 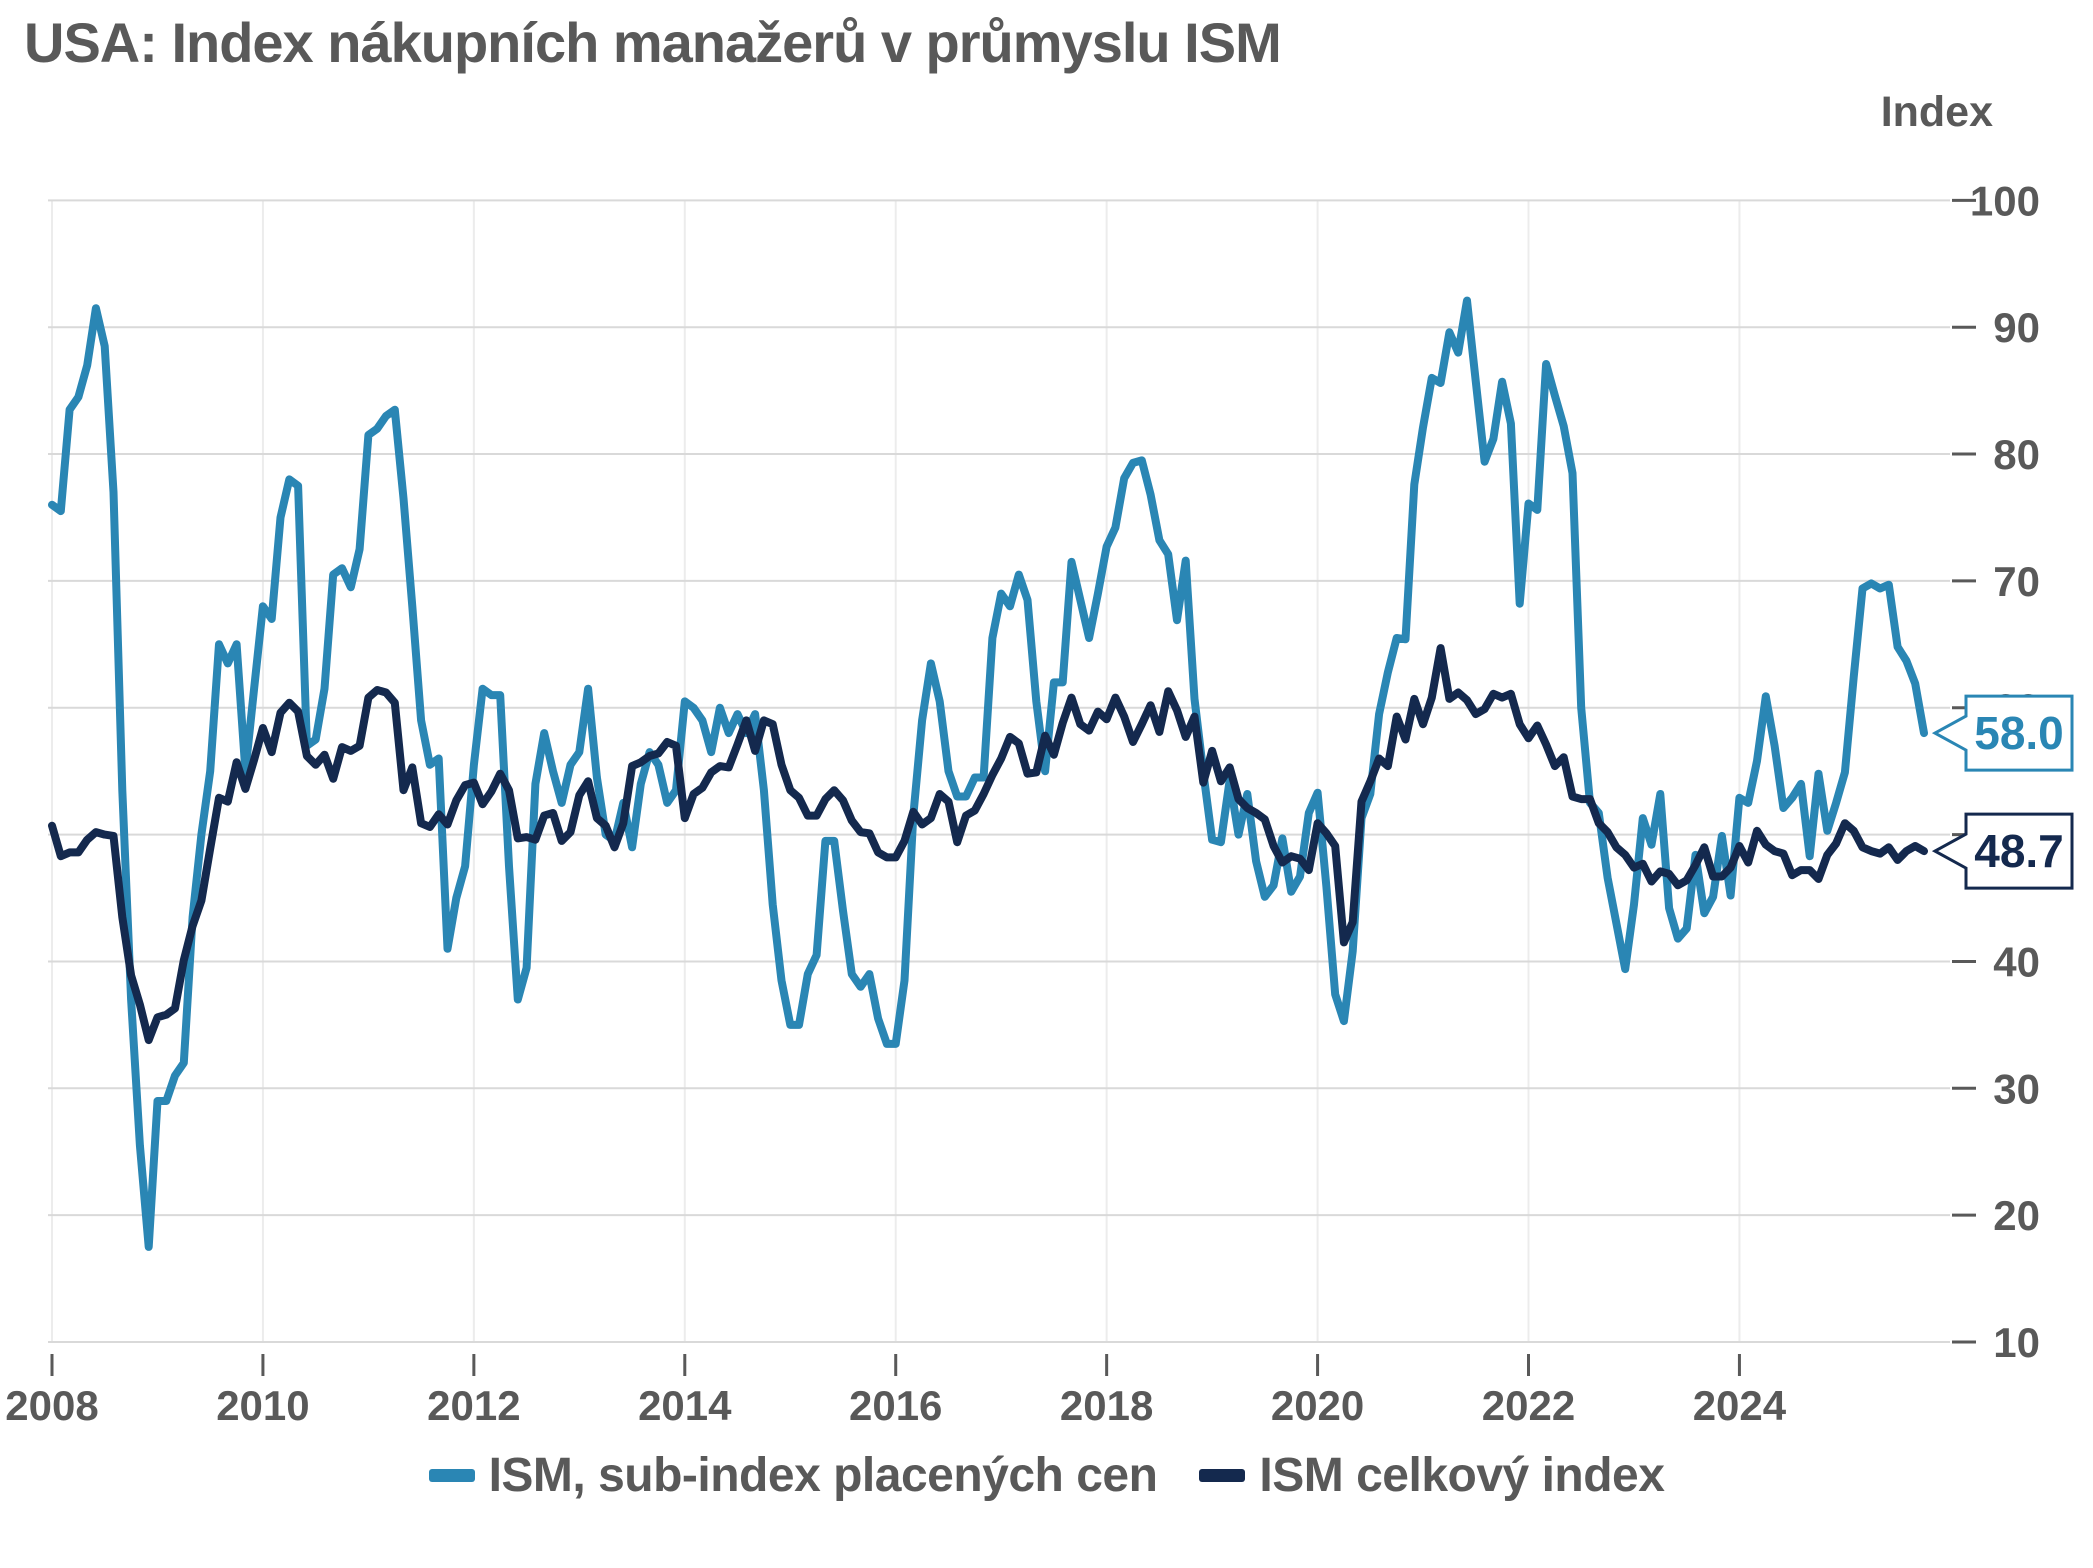 I want to click on prices-callout-bubble, so click(x=2002, y=733).